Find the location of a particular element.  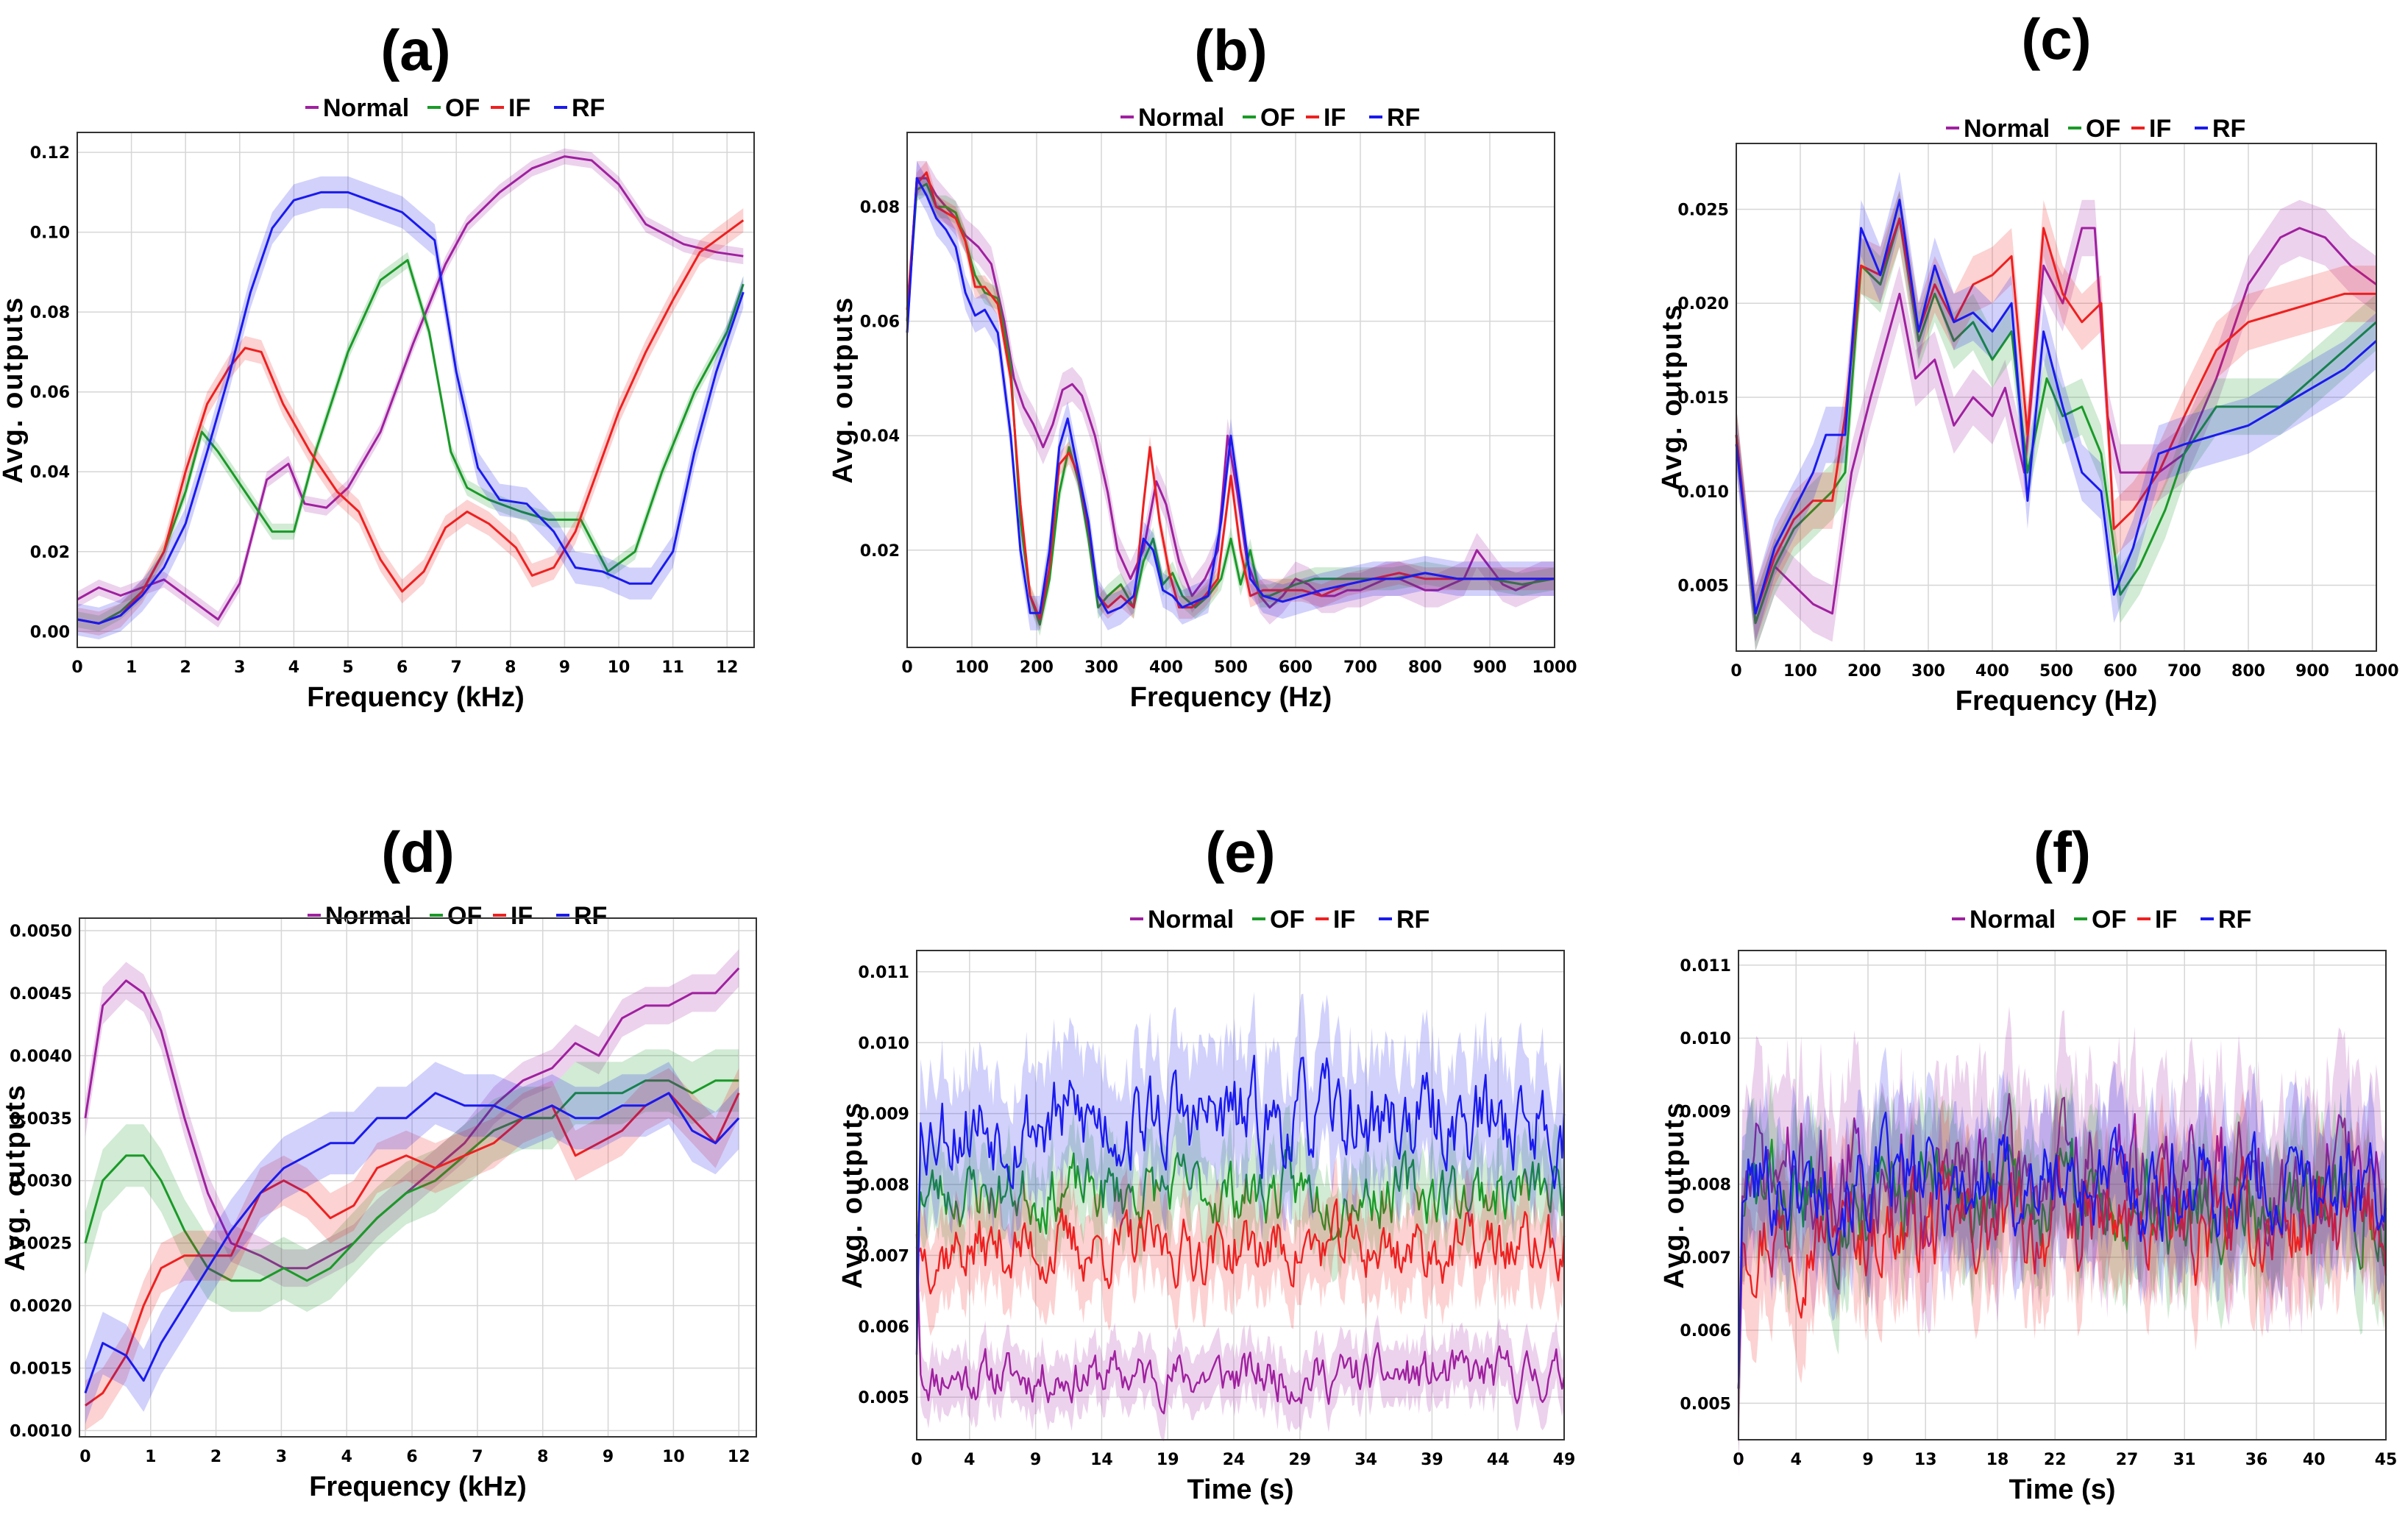

y-tick-label: 0.0030 is located at coordinates (41, 1182).